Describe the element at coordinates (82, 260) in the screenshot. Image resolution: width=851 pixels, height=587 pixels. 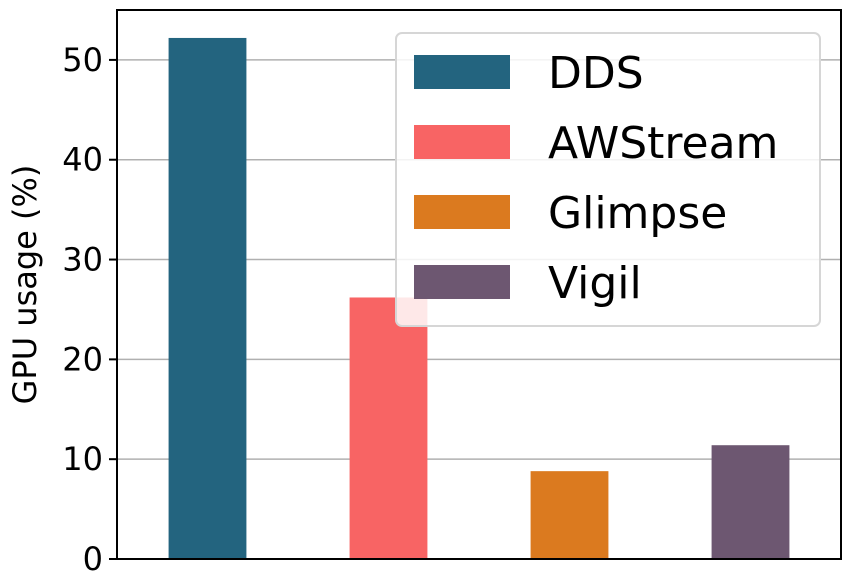
I see `y-tick-label: 30` at that location.